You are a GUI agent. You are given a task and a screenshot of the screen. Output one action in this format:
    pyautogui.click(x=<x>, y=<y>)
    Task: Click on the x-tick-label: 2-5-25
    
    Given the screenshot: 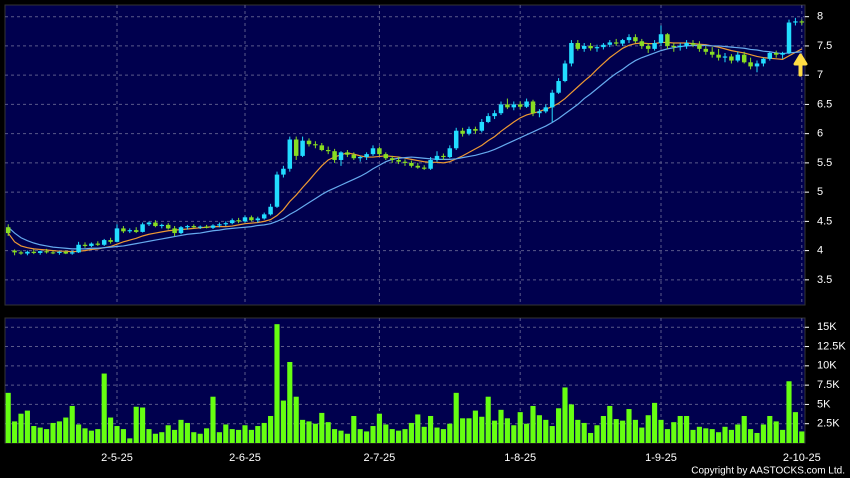 What is the action you would take?
    pyautogui.click(x=117, y=458)
    